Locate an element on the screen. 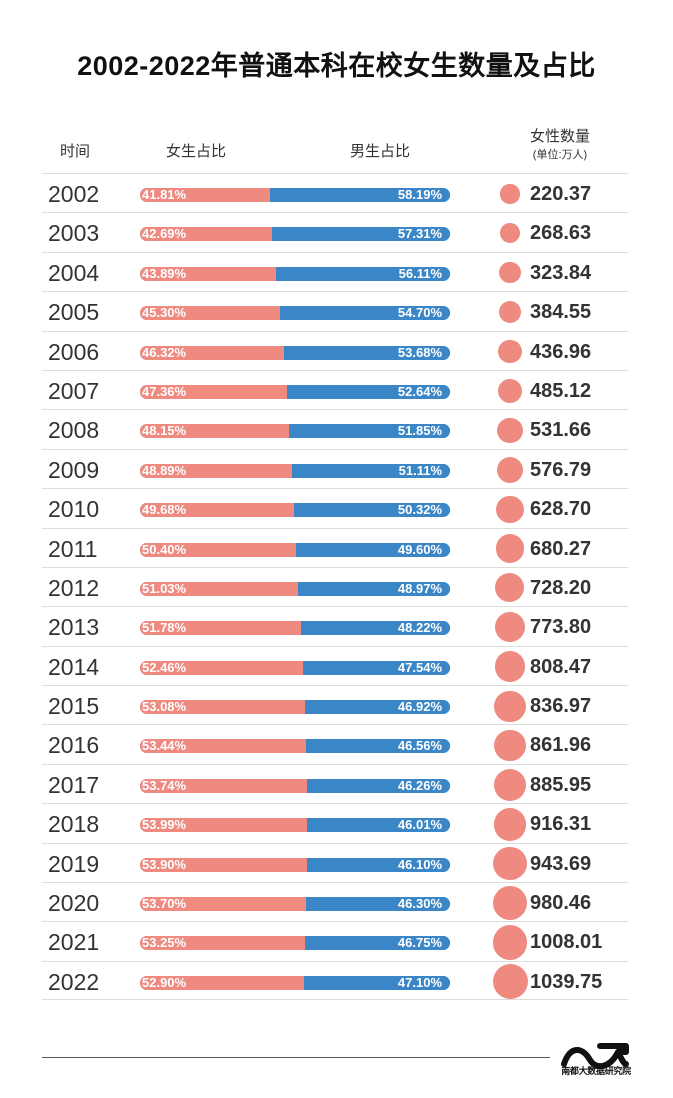  share-bar: 53.44% 46.56% is located at coordinates (295, 746).